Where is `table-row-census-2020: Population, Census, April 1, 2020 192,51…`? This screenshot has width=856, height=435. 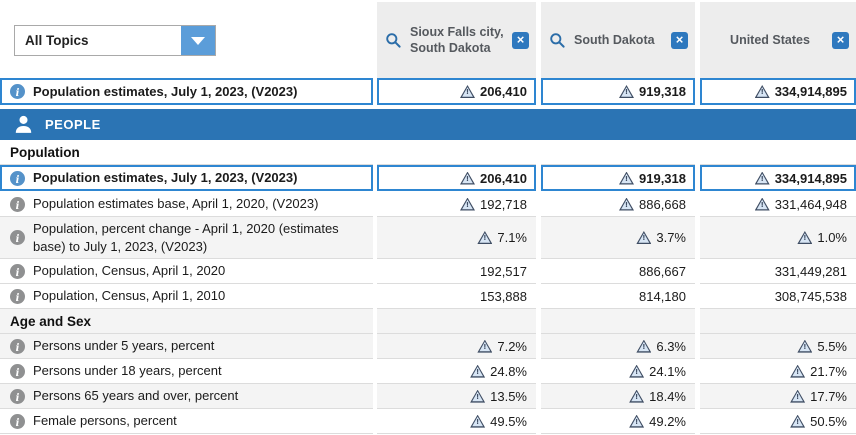 table-row-census-2020: Population, Census, April 1, 2020 192,51… is located at coordinates (428, 272).